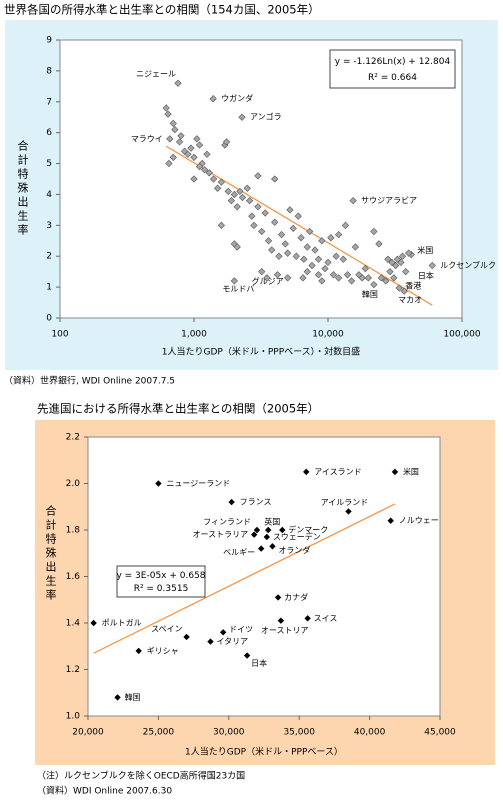 The height and width of the screenshot is (800, 503). Describe the element at coordinates (194, 335) in the screenshot. I see `x-tick-label: 1,000` at that location.